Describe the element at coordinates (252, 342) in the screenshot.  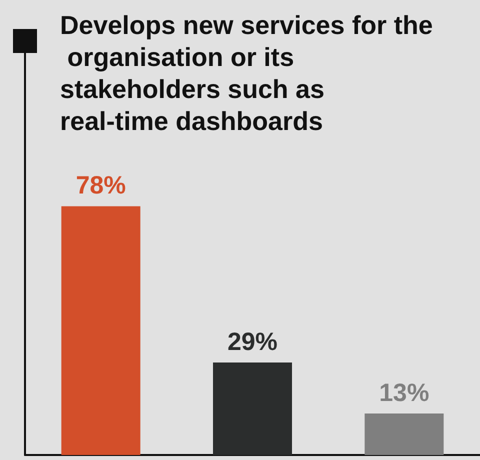
I see `data-label: 29%` at that location.